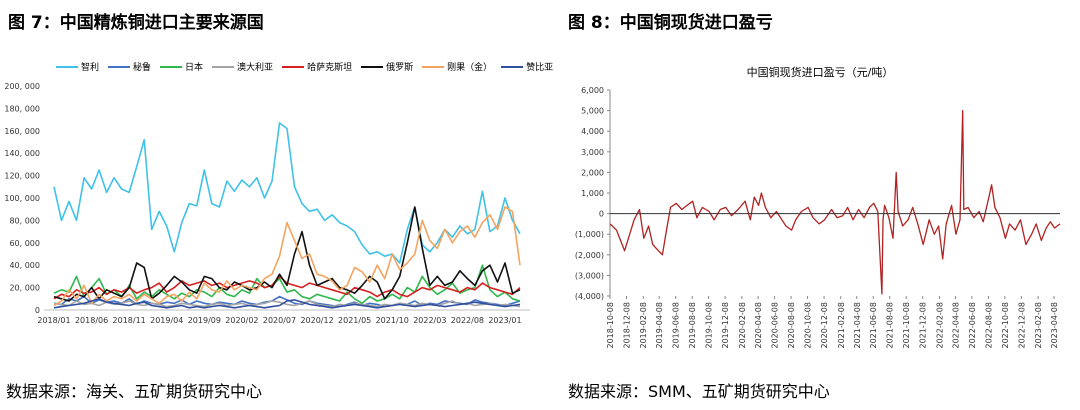  I want to click on y-tick-label: (1,000), so click(589, 234).